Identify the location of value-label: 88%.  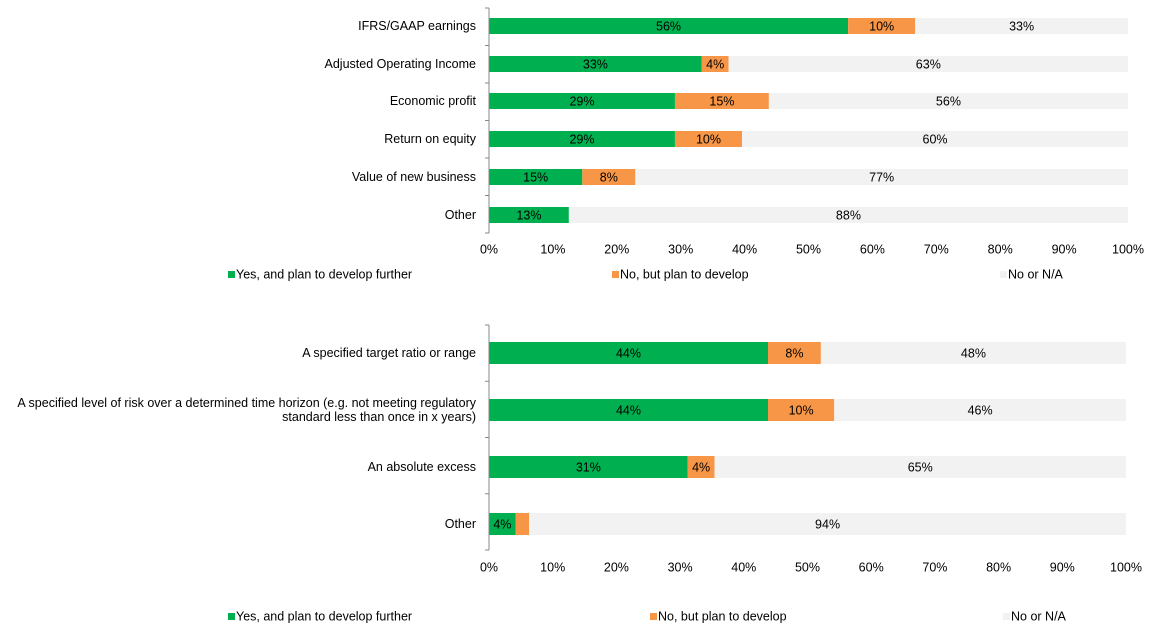
(848, 215).